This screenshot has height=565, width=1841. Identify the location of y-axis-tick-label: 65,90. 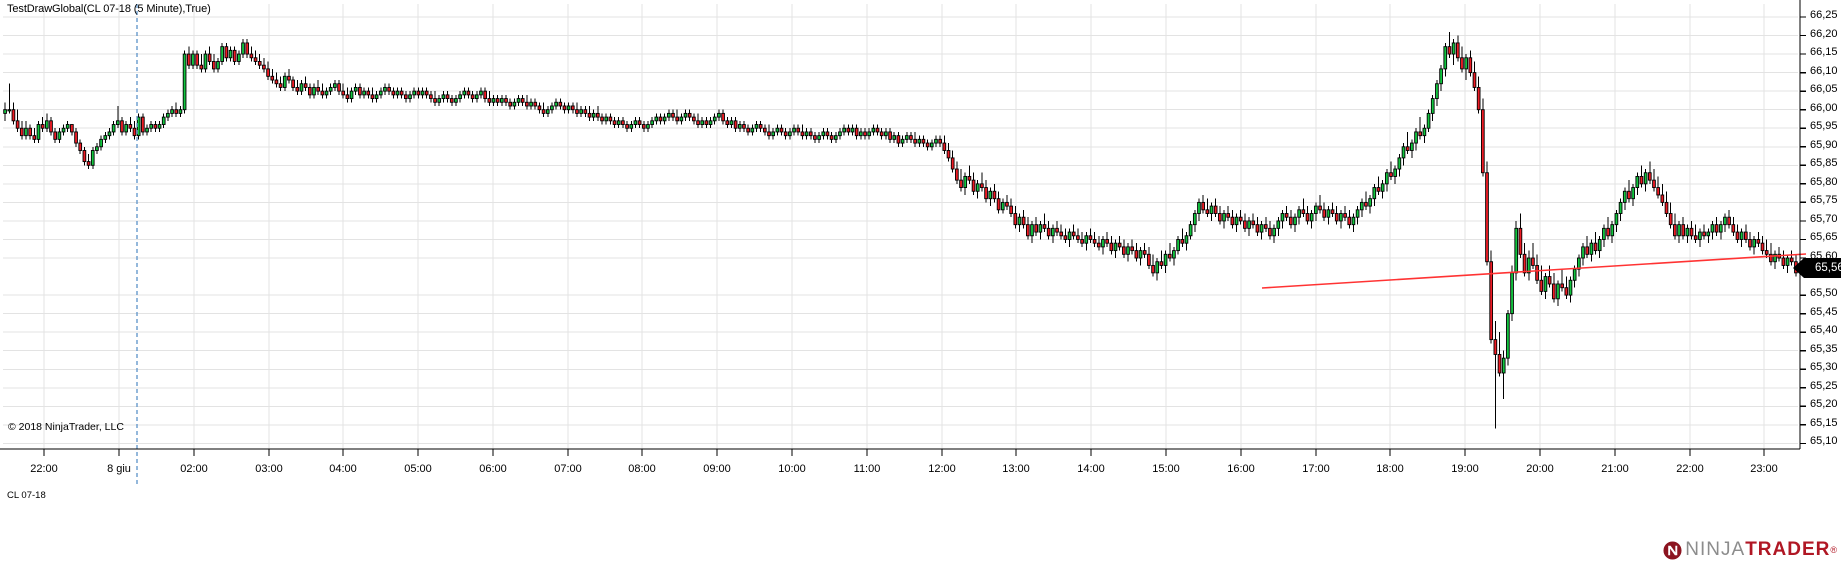
(1824, 144).